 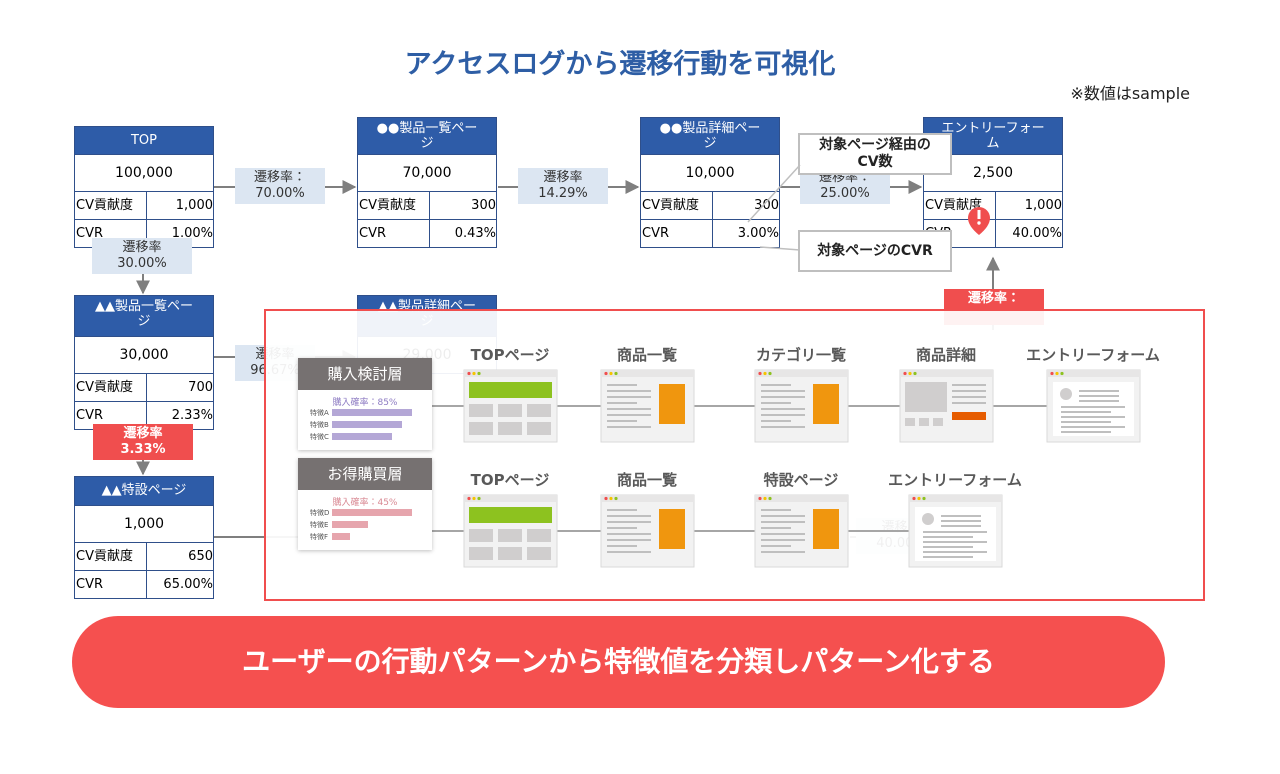 I want to click on transition-label: 遷移率 30.00%, so click(x=142, y=256).